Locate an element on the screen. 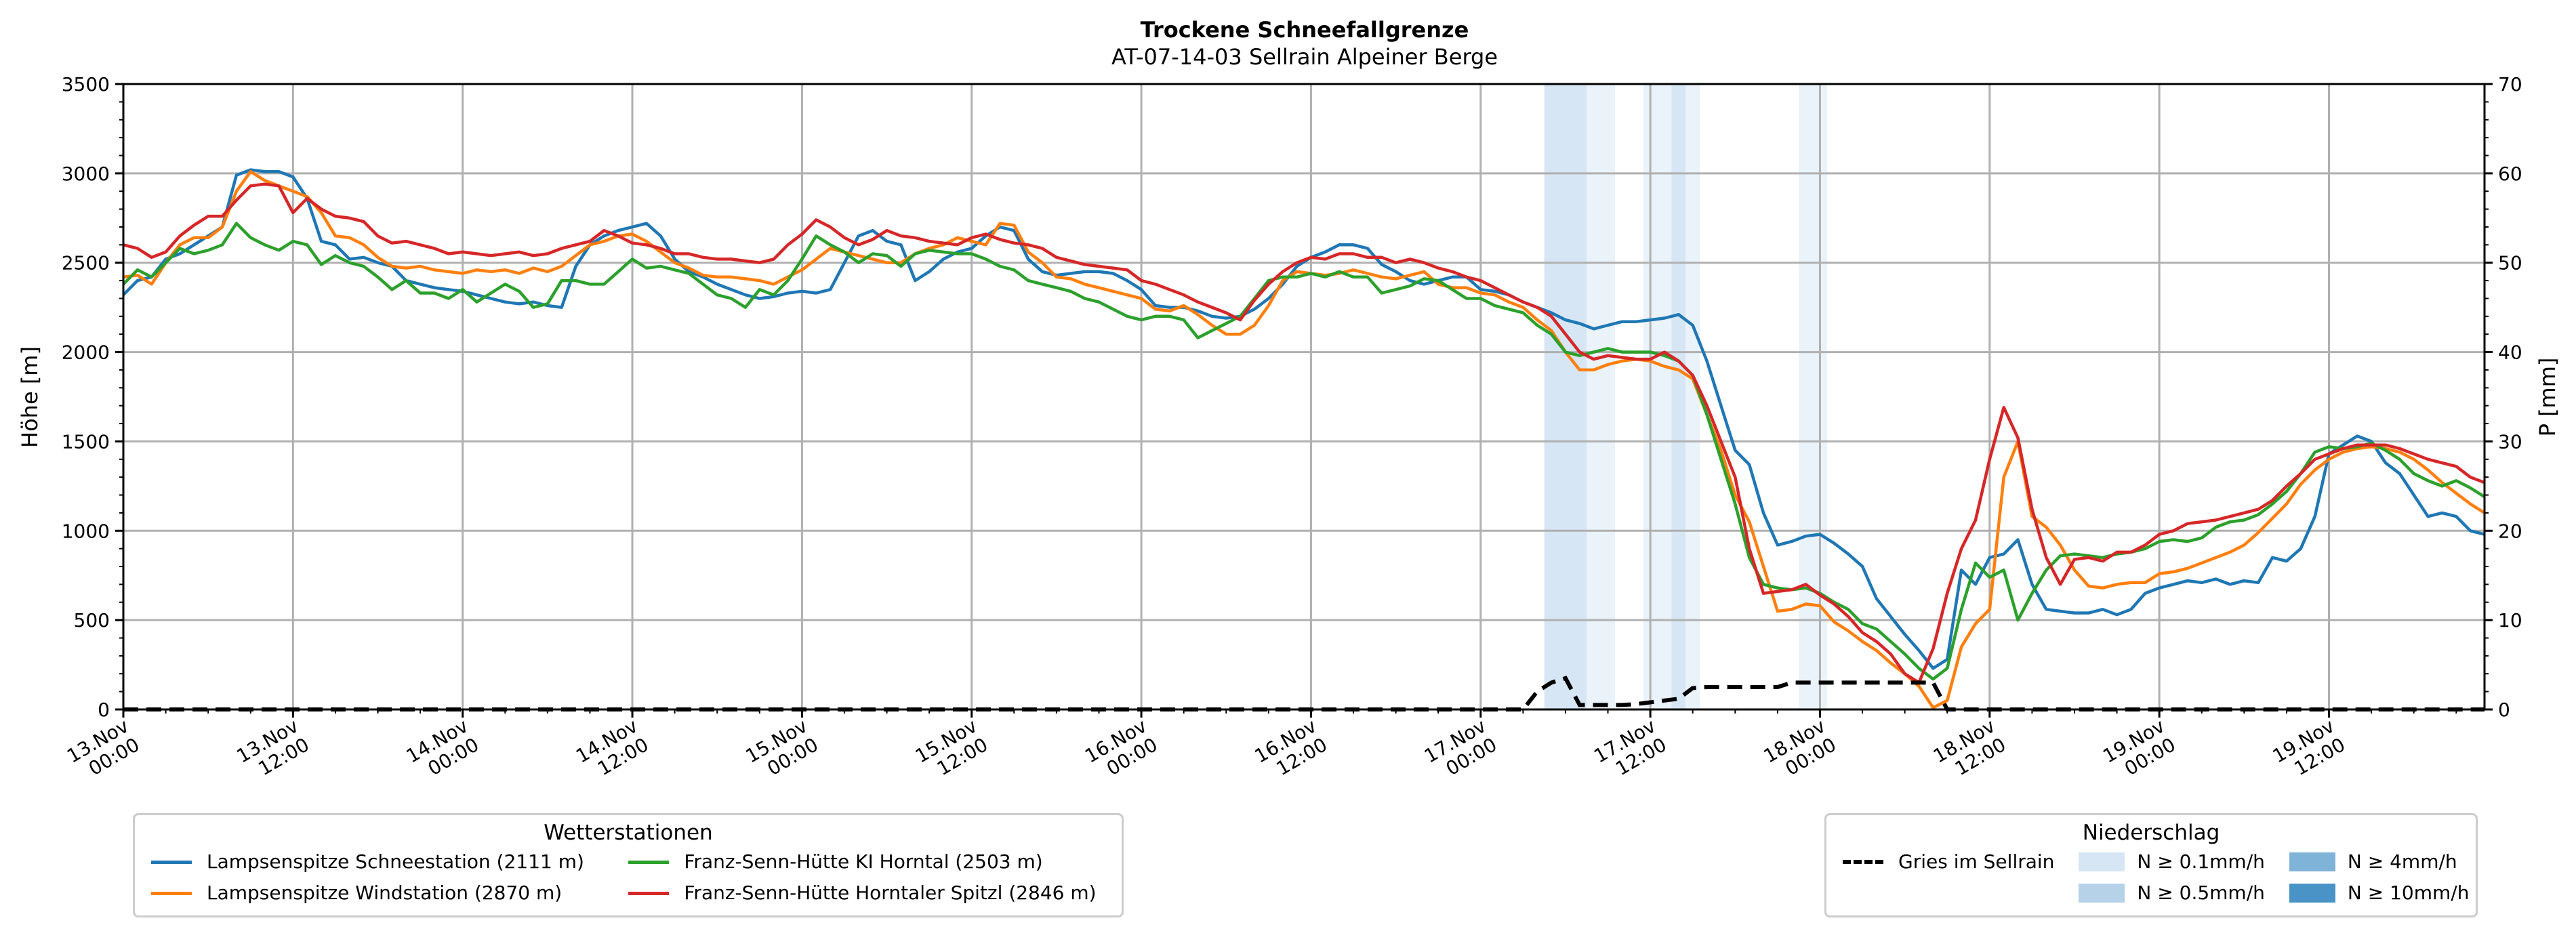  legend-item-n-05: N ≥ 0.5mm/h is located at coordinates (2172, 893).